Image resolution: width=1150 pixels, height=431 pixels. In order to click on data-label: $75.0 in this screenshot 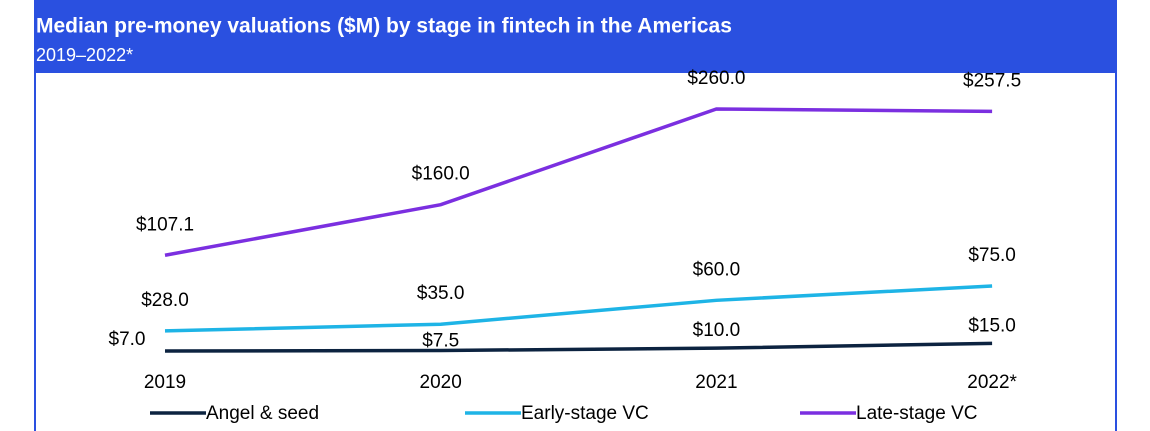, I will do `click(992, 255)`.